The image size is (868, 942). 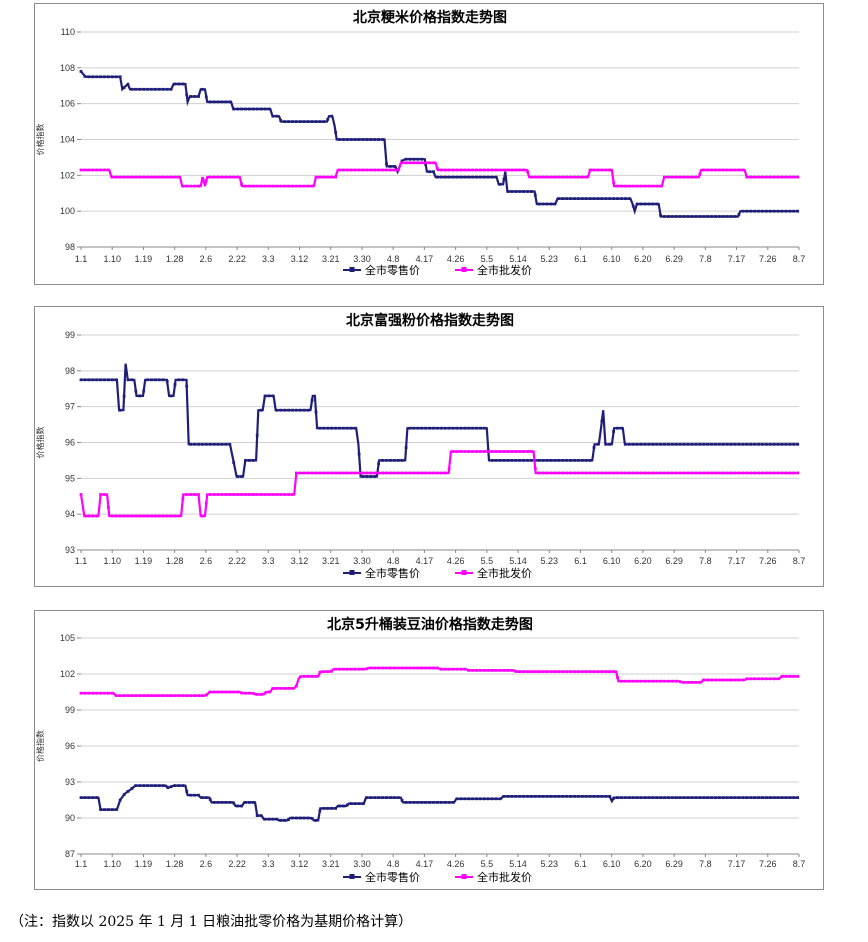 I want to click on legend-label: 全市批发价, so click(x=504, y=877).